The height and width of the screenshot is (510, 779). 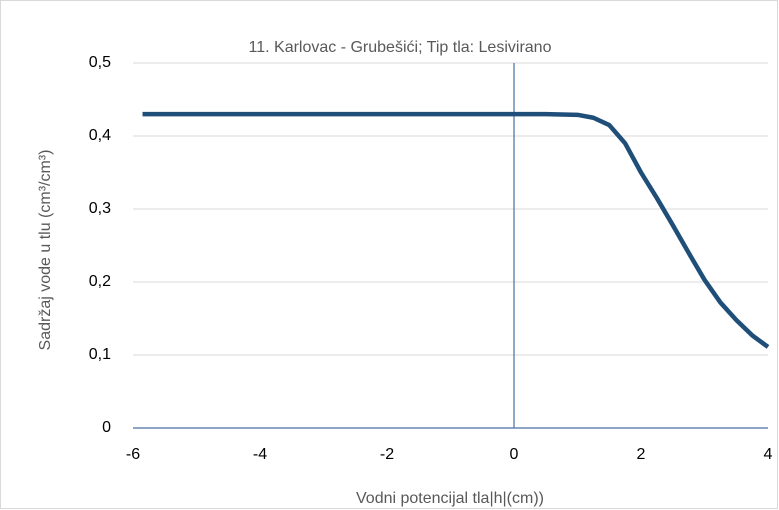 I want to click on x-tick-label: 4, so click(x=768, y=454).